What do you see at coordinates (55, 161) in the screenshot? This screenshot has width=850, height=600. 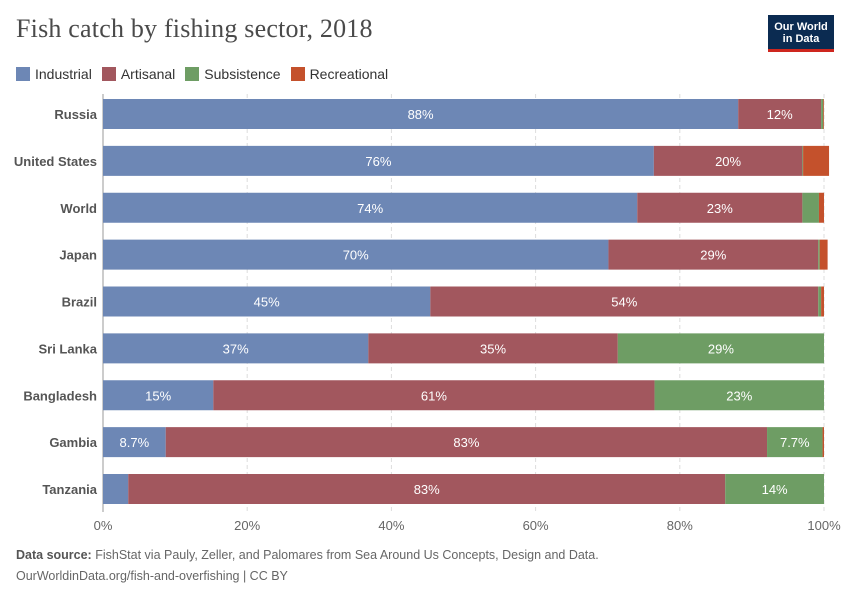 I see `category-label: United States` at bounding box center [55, 161].